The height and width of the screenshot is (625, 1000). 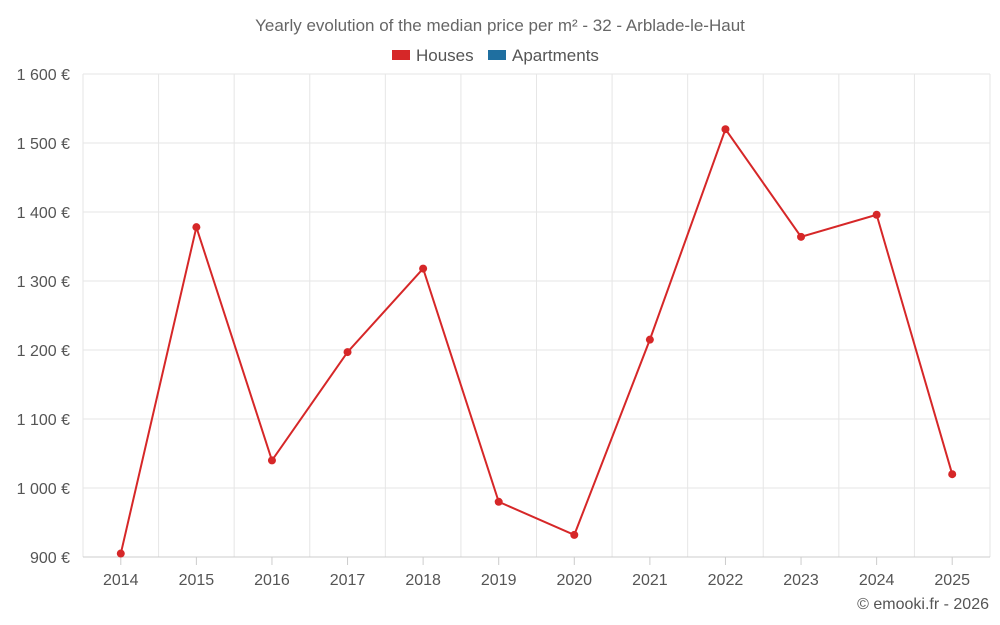 I want to click on x-tick-label: 2024, so click(x=877, y=580).